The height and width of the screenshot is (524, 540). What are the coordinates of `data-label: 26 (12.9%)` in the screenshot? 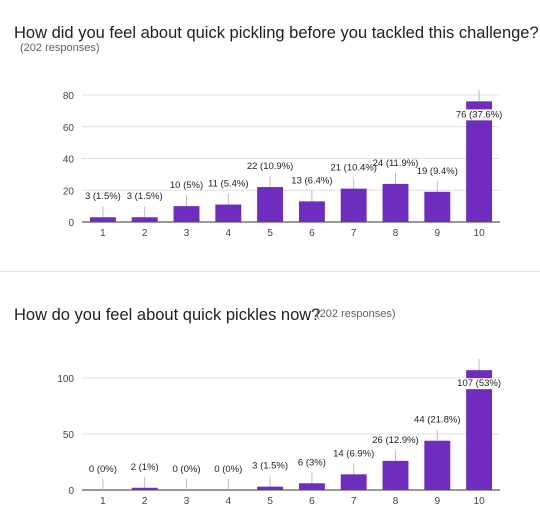 It's located at (395, 440).